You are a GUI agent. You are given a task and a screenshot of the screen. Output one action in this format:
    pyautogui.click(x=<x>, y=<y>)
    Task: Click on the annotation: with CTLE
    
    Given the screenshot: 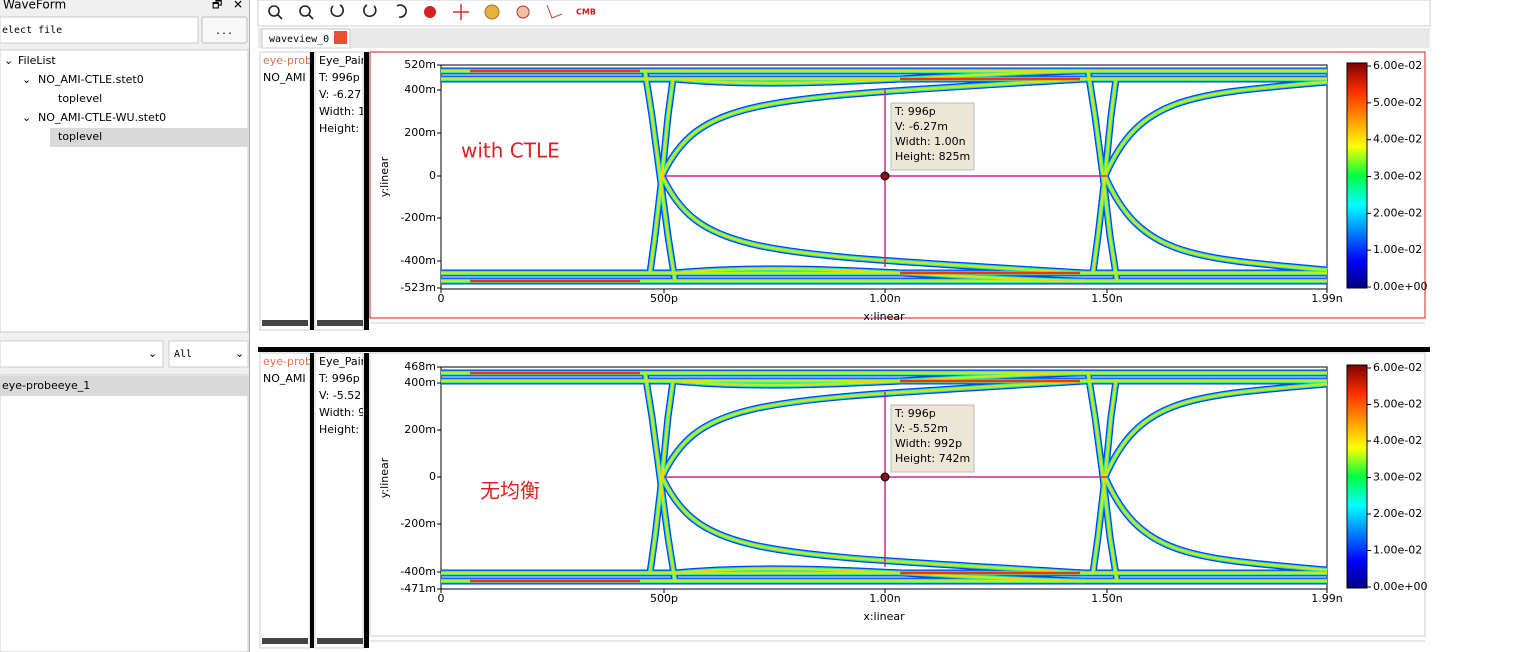 What is the action you would take?
    pyautogui.click(x=510, y=151)
    